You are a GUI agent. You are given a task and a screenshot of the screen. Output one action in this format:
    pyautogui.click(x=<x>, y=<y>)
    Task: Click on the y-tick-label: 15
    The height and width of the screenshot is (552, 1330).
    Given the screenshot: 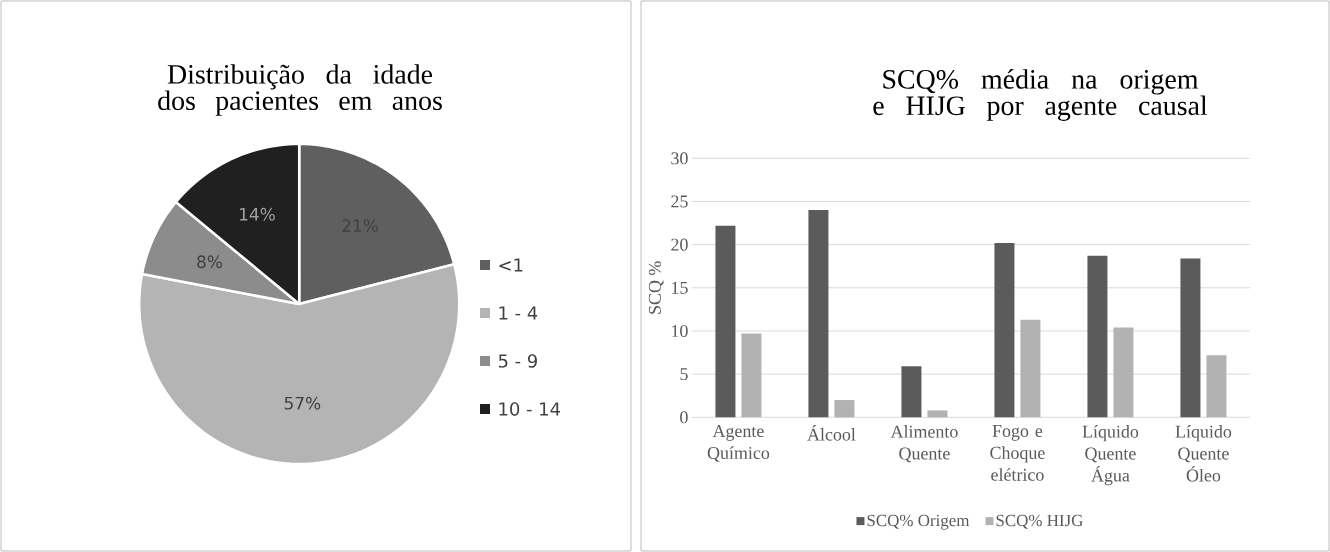 What is the action you would take?
    pyautogui.click(x=680, y=287)
    